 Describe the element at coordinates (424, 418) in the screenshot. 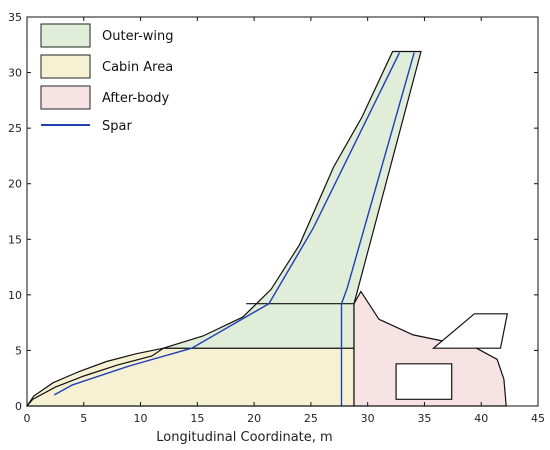

I see `x-tick-label: 35` at that location.